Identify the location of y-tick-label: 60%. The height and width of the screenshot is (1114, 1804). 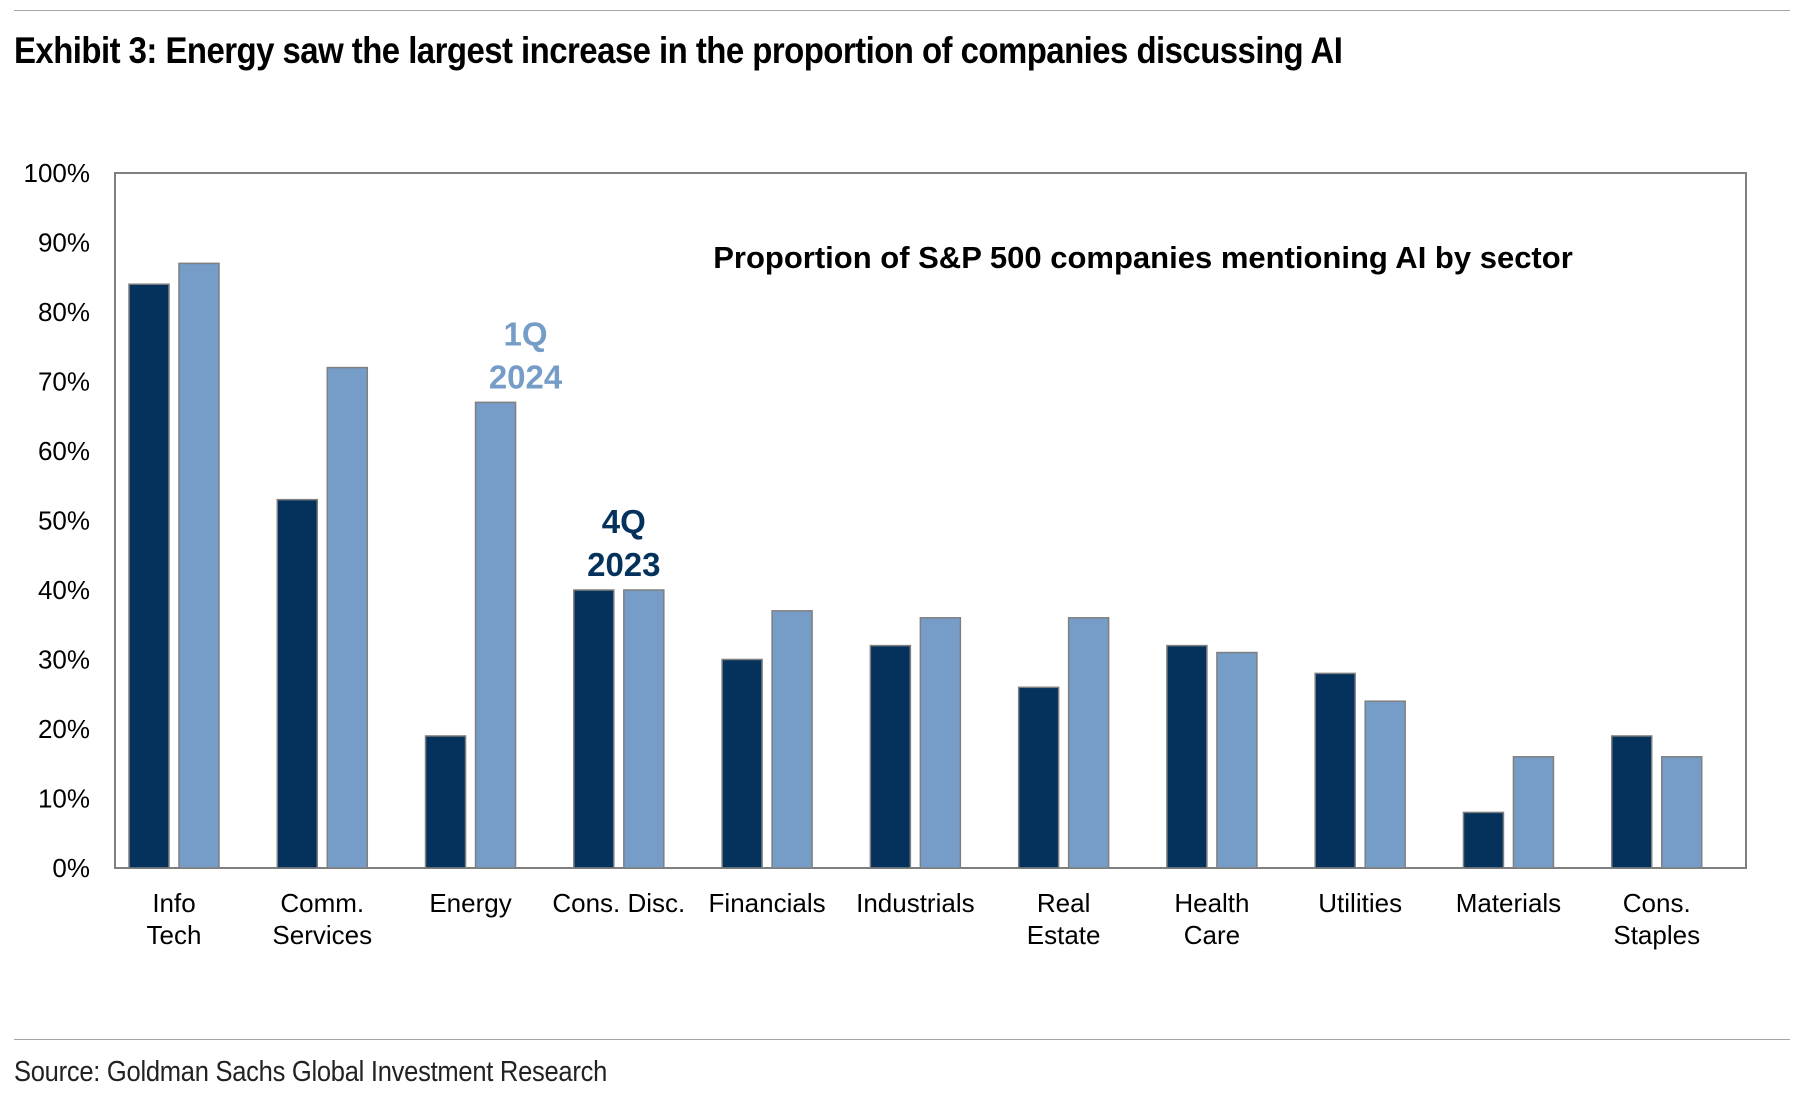
(64, 451).